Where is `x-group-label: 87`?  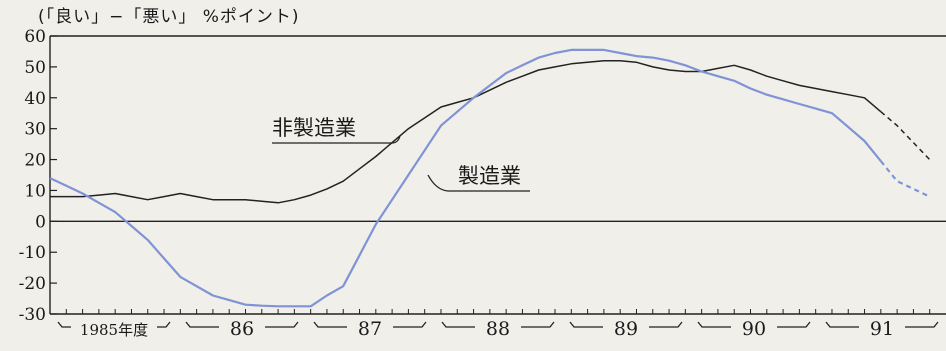
x-group-label: 87 is located at coordinates (370, 329).